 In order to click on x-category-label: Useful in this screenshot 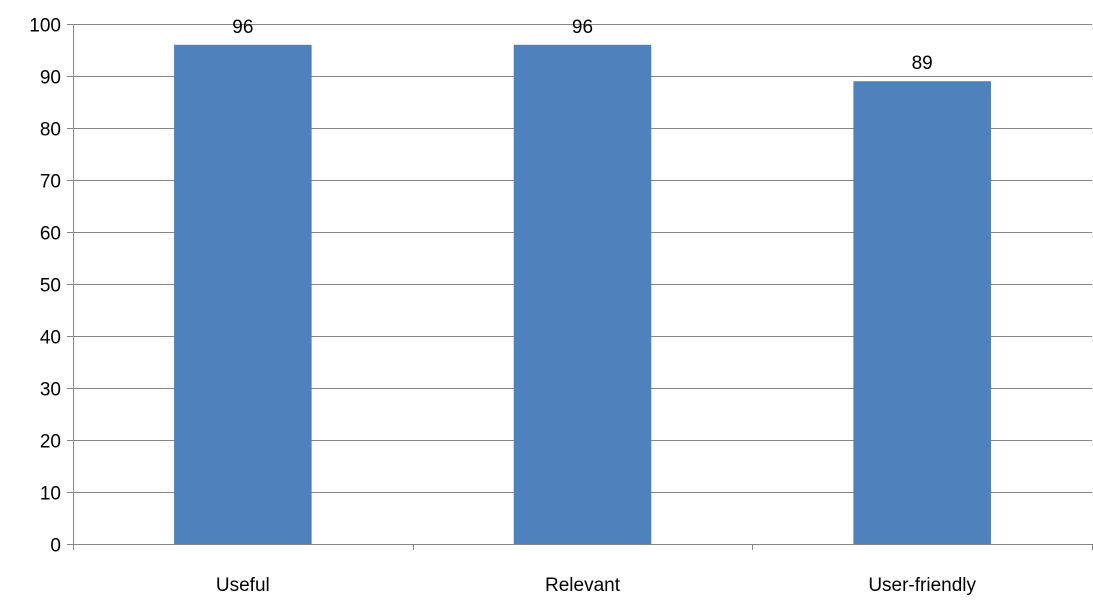, I will do `click(243, 585)`.